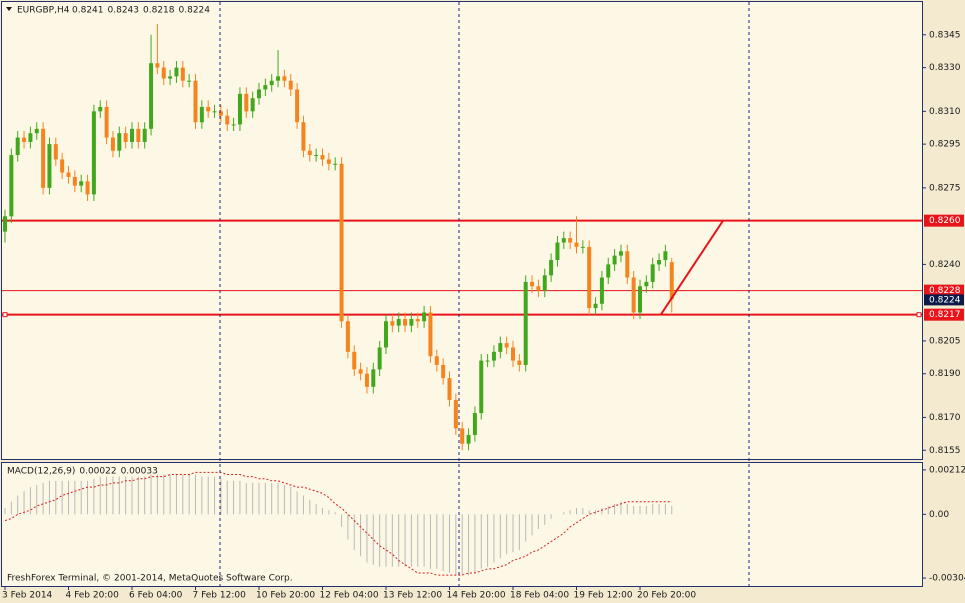 The height and width of the screenshot is (603, 965). What do you see at coordinates (539, 596) in the screenshot?
I see `x-tick-label: 18 Feb 04:00` at bounding box center [539, 596].